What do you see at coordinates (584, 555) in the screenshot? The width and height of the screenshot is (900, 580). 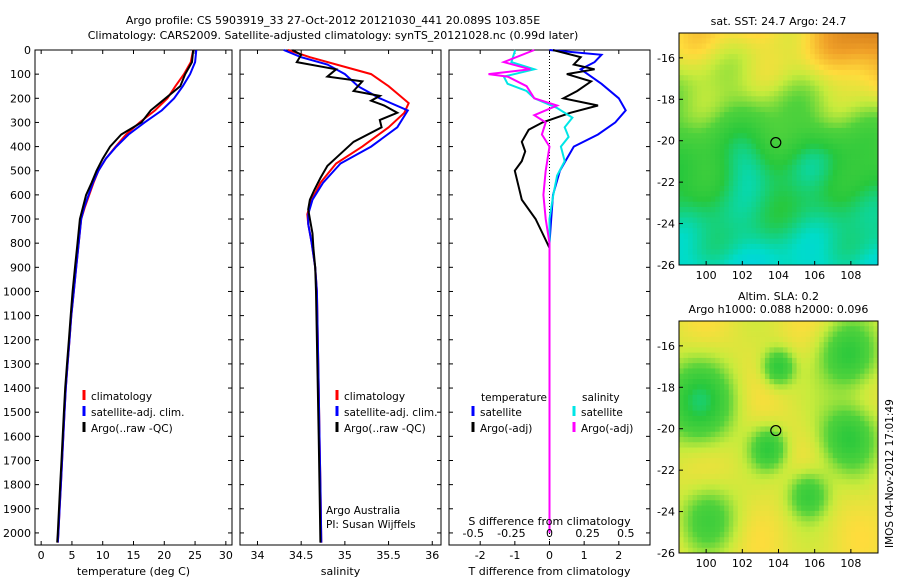 I see `x-tick-label: 1` at bounding box center [584, 555].